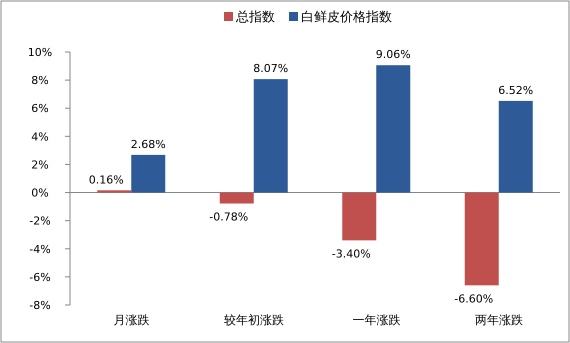 This screenshot has width=570, height=343. I want to click on y-tick-label: -4%, so click(40, 249).